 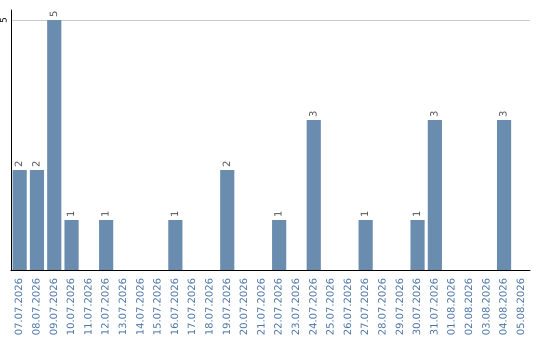 What do you see at coordinates (366, 307) in the screenshot?
I see `x-tick-label: 27.07.2026` at bounding box center [366, 307].